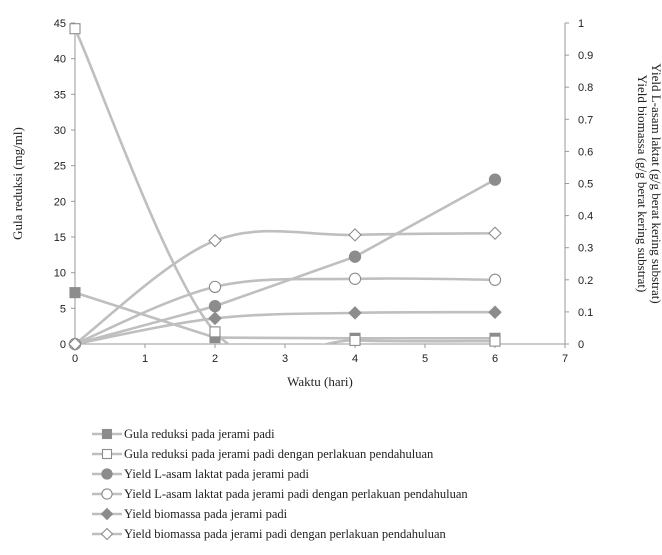 The width and height of the screenshot is (662, 555). Describe the element at coordinates (215, 359) in the screenshot. I see `x-tick-label: 2` at that location.